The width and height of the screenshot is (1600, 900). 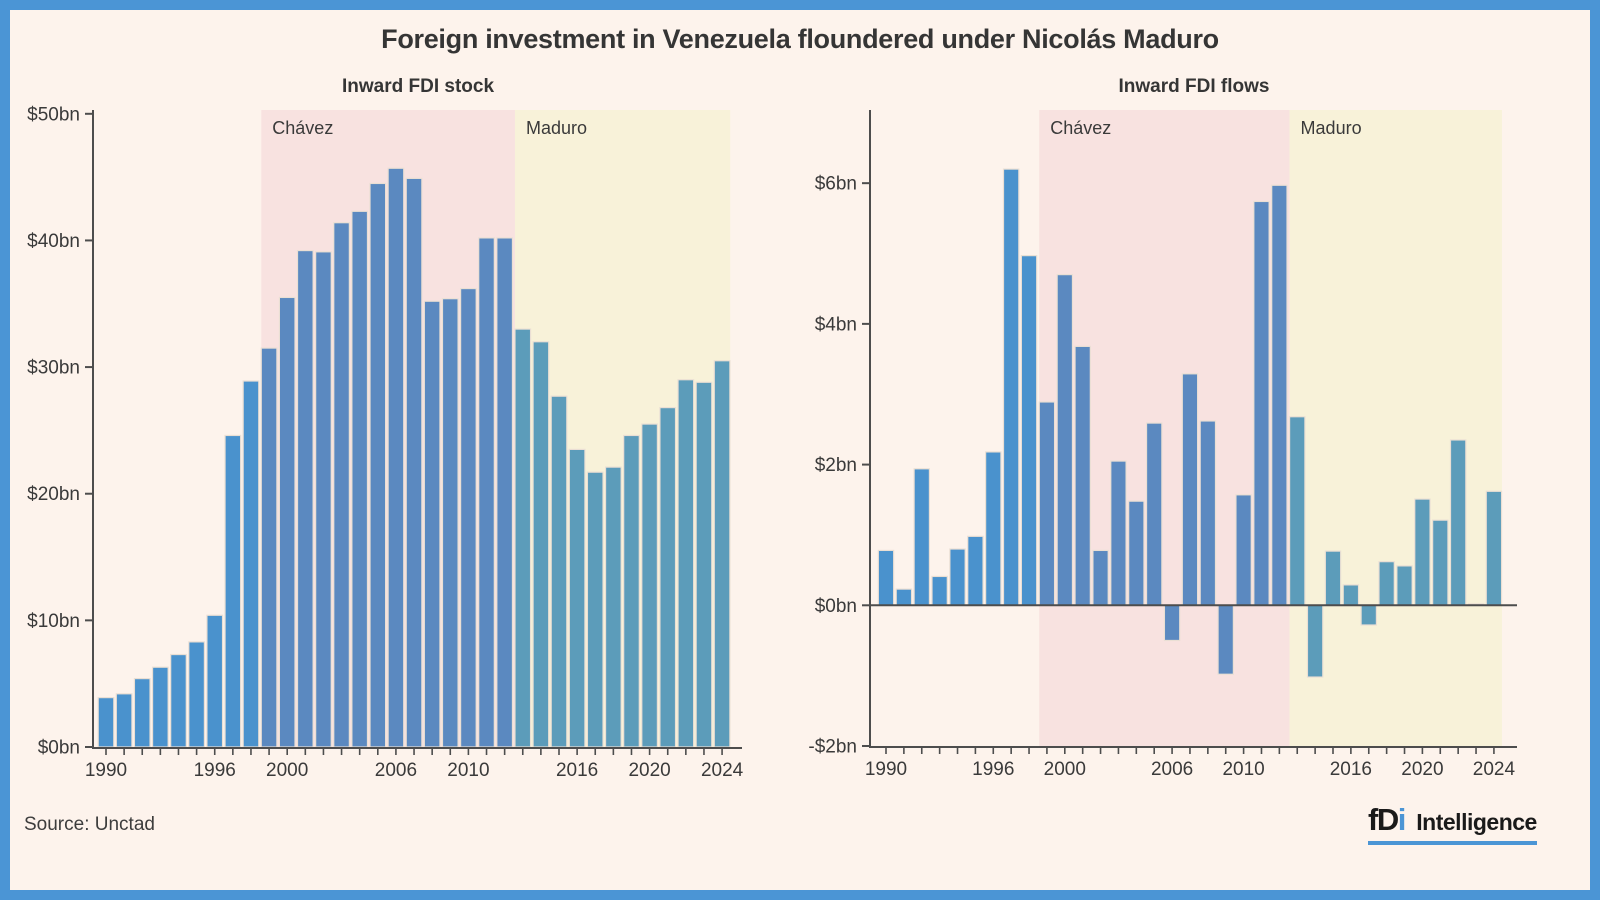 What do you see at coordinates (305, 498) in the screenshot?
I see `stock-bar-2001` at bounding box center [305, 498].